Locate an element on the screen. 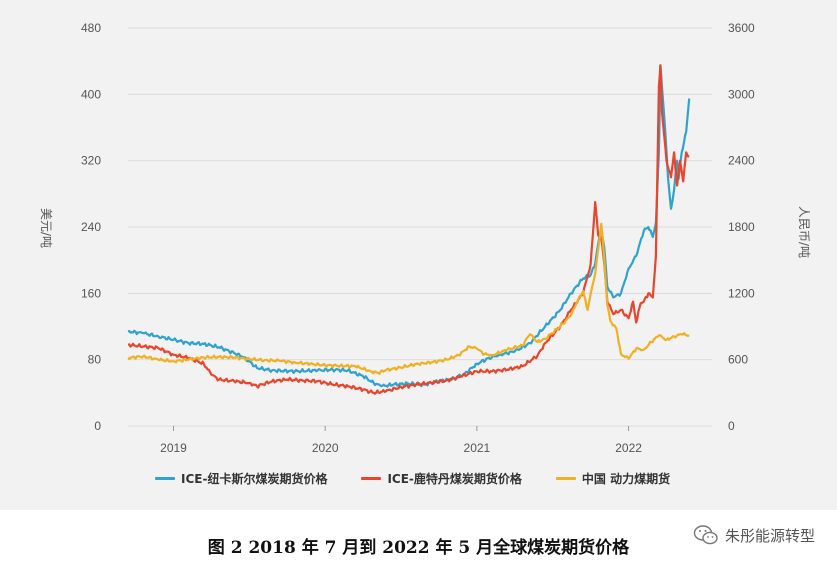 The height and width of the screenshot is (570, 837). y-right-tick-label: 0 is located at coordinates (731, 426).